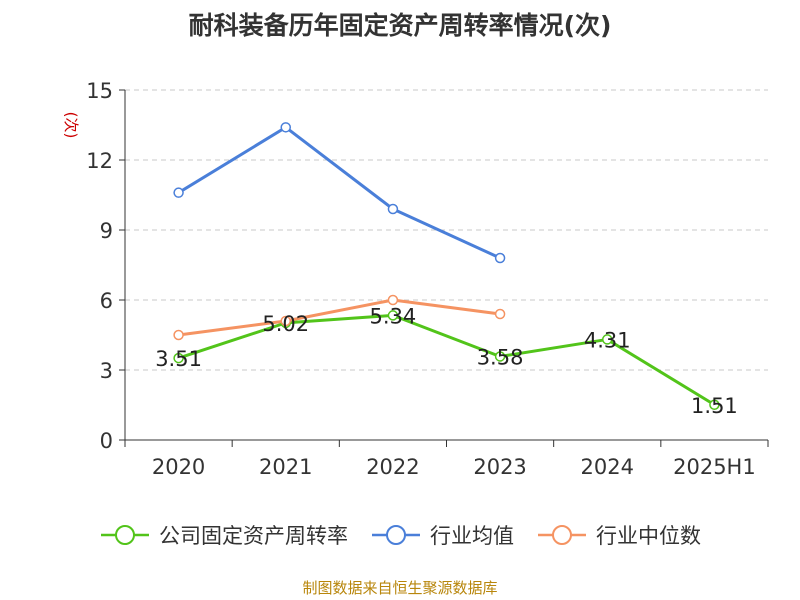 The image size is (800, 600). I want to click on legend-label: 行业均值, so click(472, 536).